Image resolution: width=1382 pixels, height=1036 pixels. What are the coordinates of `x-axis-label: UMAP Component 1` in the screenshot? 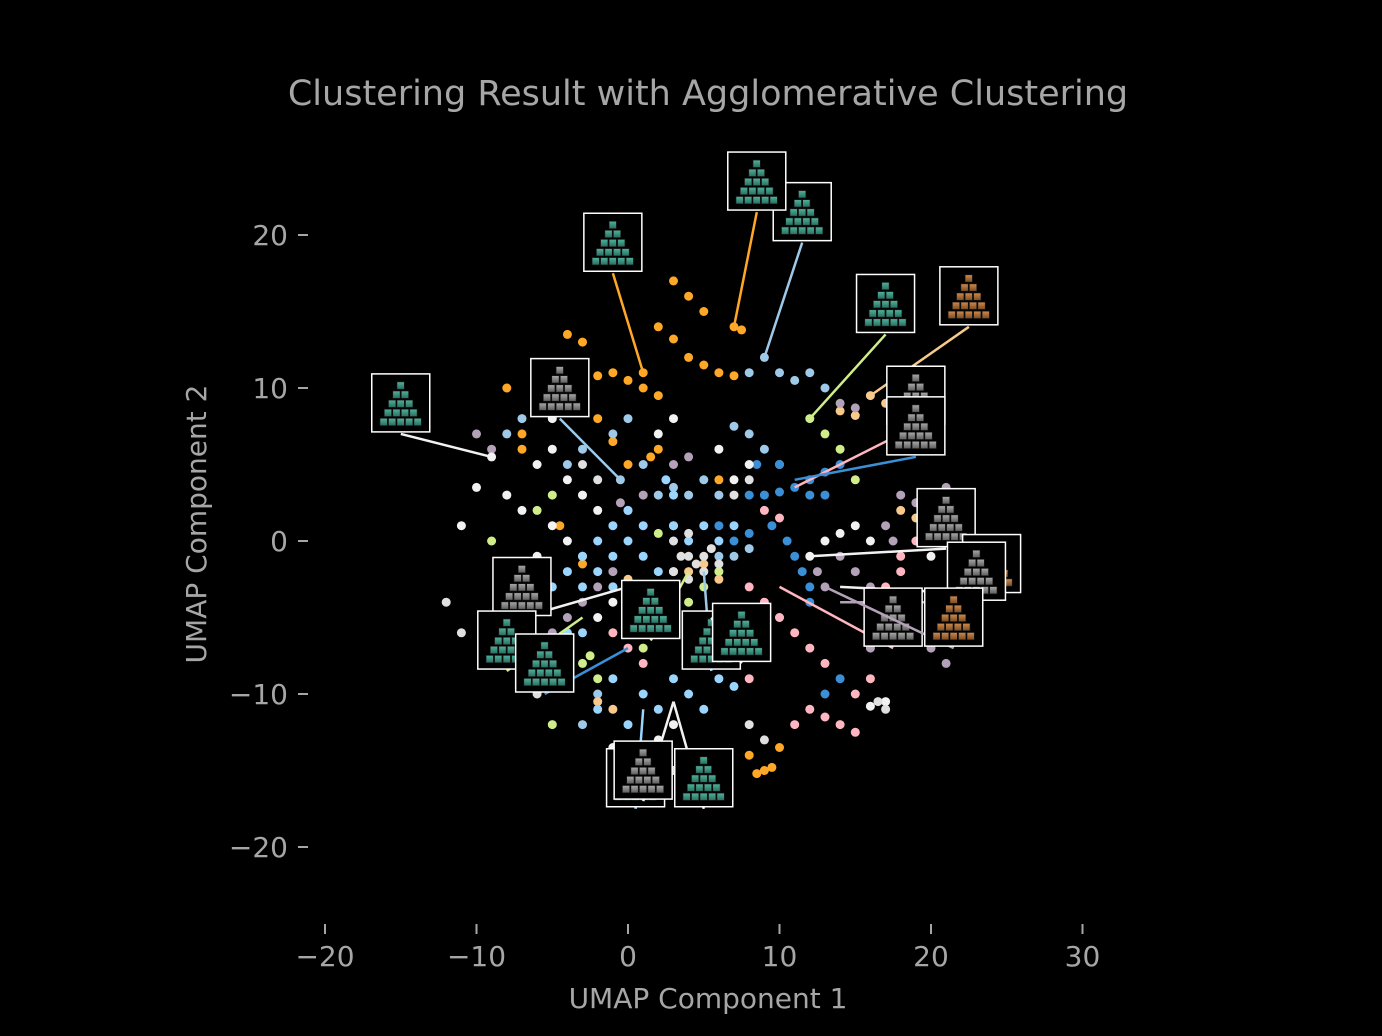 It's located at (708, 998).